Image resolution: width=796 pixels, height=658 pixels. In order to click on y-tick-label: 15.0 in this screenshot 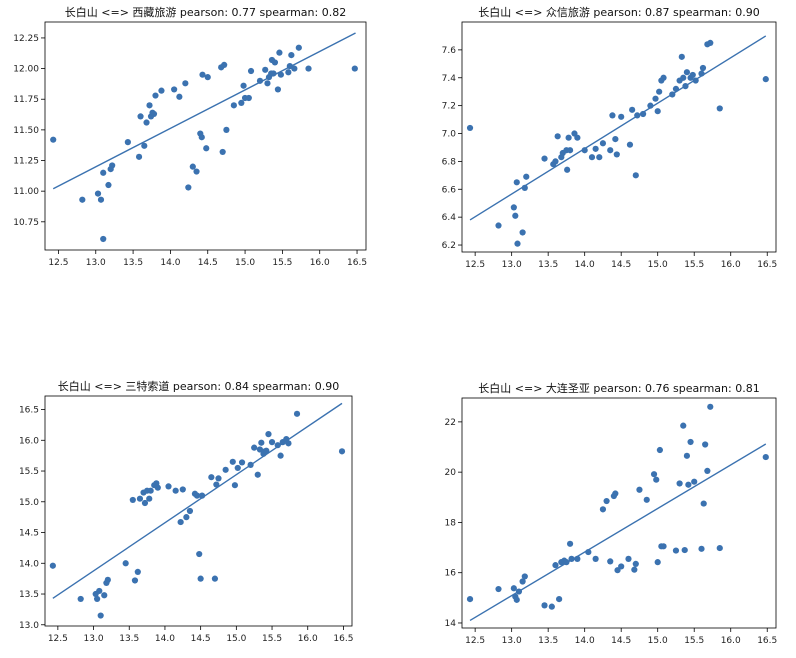, I will do `click(29, 503)`.